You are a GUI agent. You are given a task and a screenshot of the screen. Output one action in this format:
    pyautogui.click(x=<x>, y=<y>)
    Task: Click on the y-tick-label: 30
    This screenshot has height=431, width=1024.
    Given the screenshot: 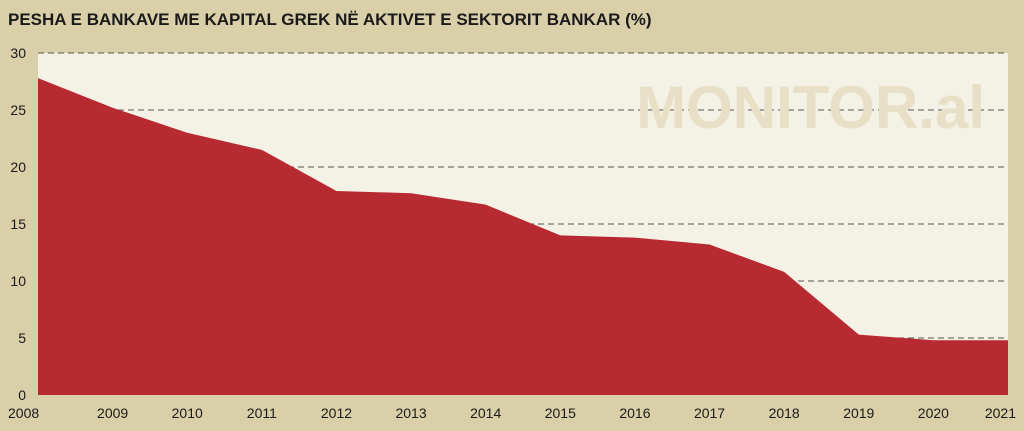 What is the action you would take?
    pyautogui.click(x=18, y=53)
    